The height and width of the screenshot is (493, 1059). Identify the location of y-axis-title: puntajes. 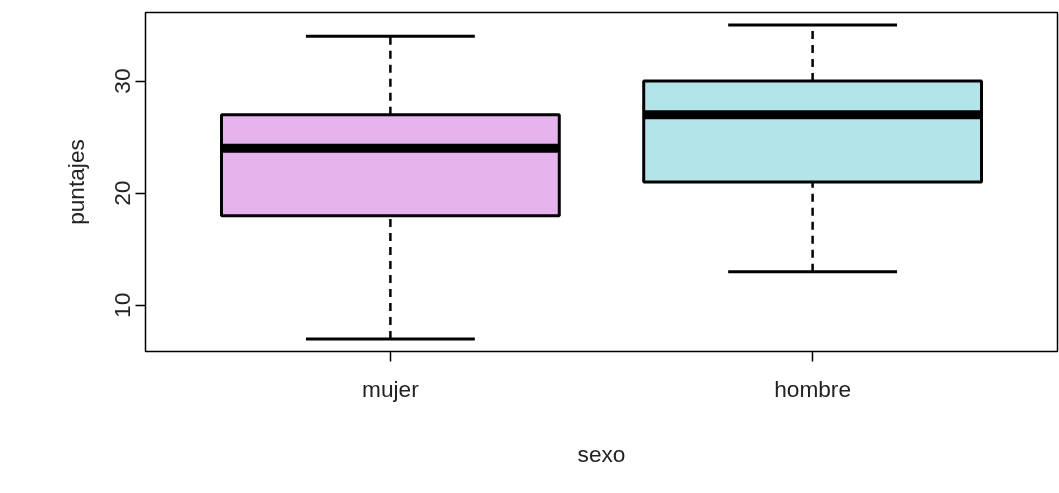
(75, 182).